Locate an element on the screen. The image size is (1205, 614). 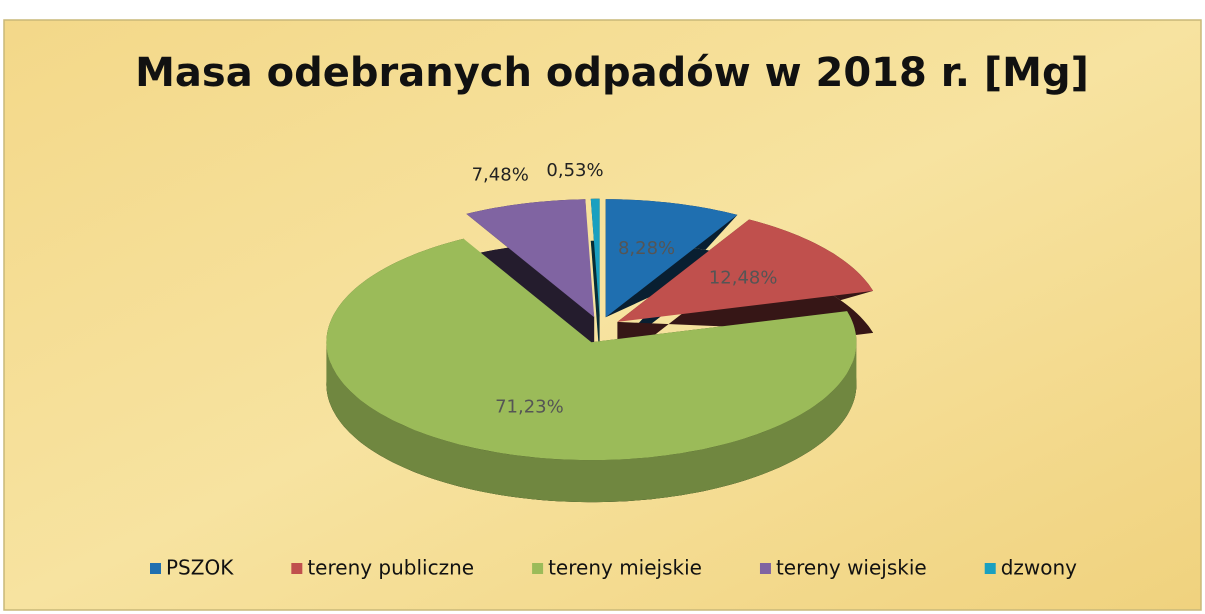
data-label: 0,53% is located at coordinates (574, 170).